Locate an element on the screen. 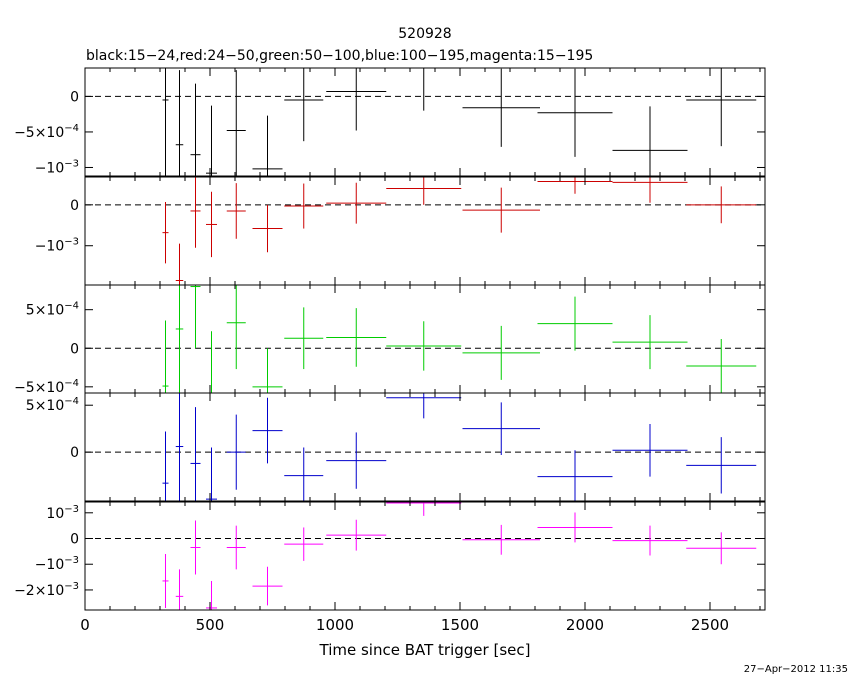  series-red is located at coordinates (459, 231).